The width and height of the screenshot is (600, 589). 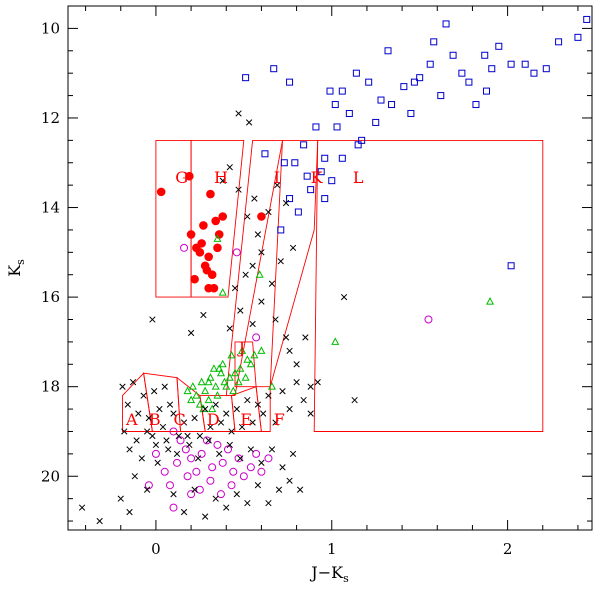 I want to click on region-label-g: G, so click(x=181, y=177).